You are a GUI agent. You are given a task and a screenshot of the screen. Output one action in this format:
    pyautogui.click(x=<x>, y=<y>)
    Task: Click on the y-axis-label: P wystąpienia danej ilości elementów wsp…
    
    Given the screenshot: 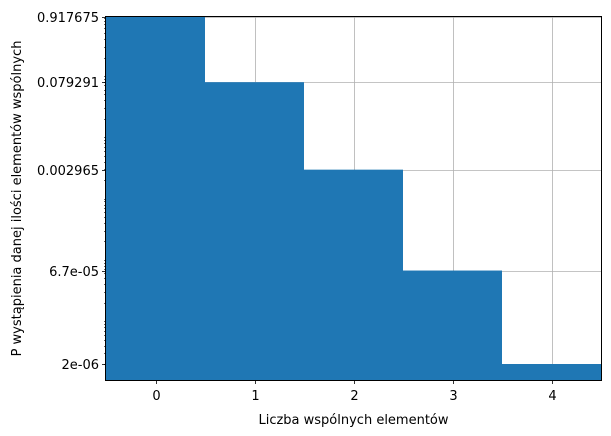 What is the action you would take?
    pyautogui.click(x=17, y=199)
    